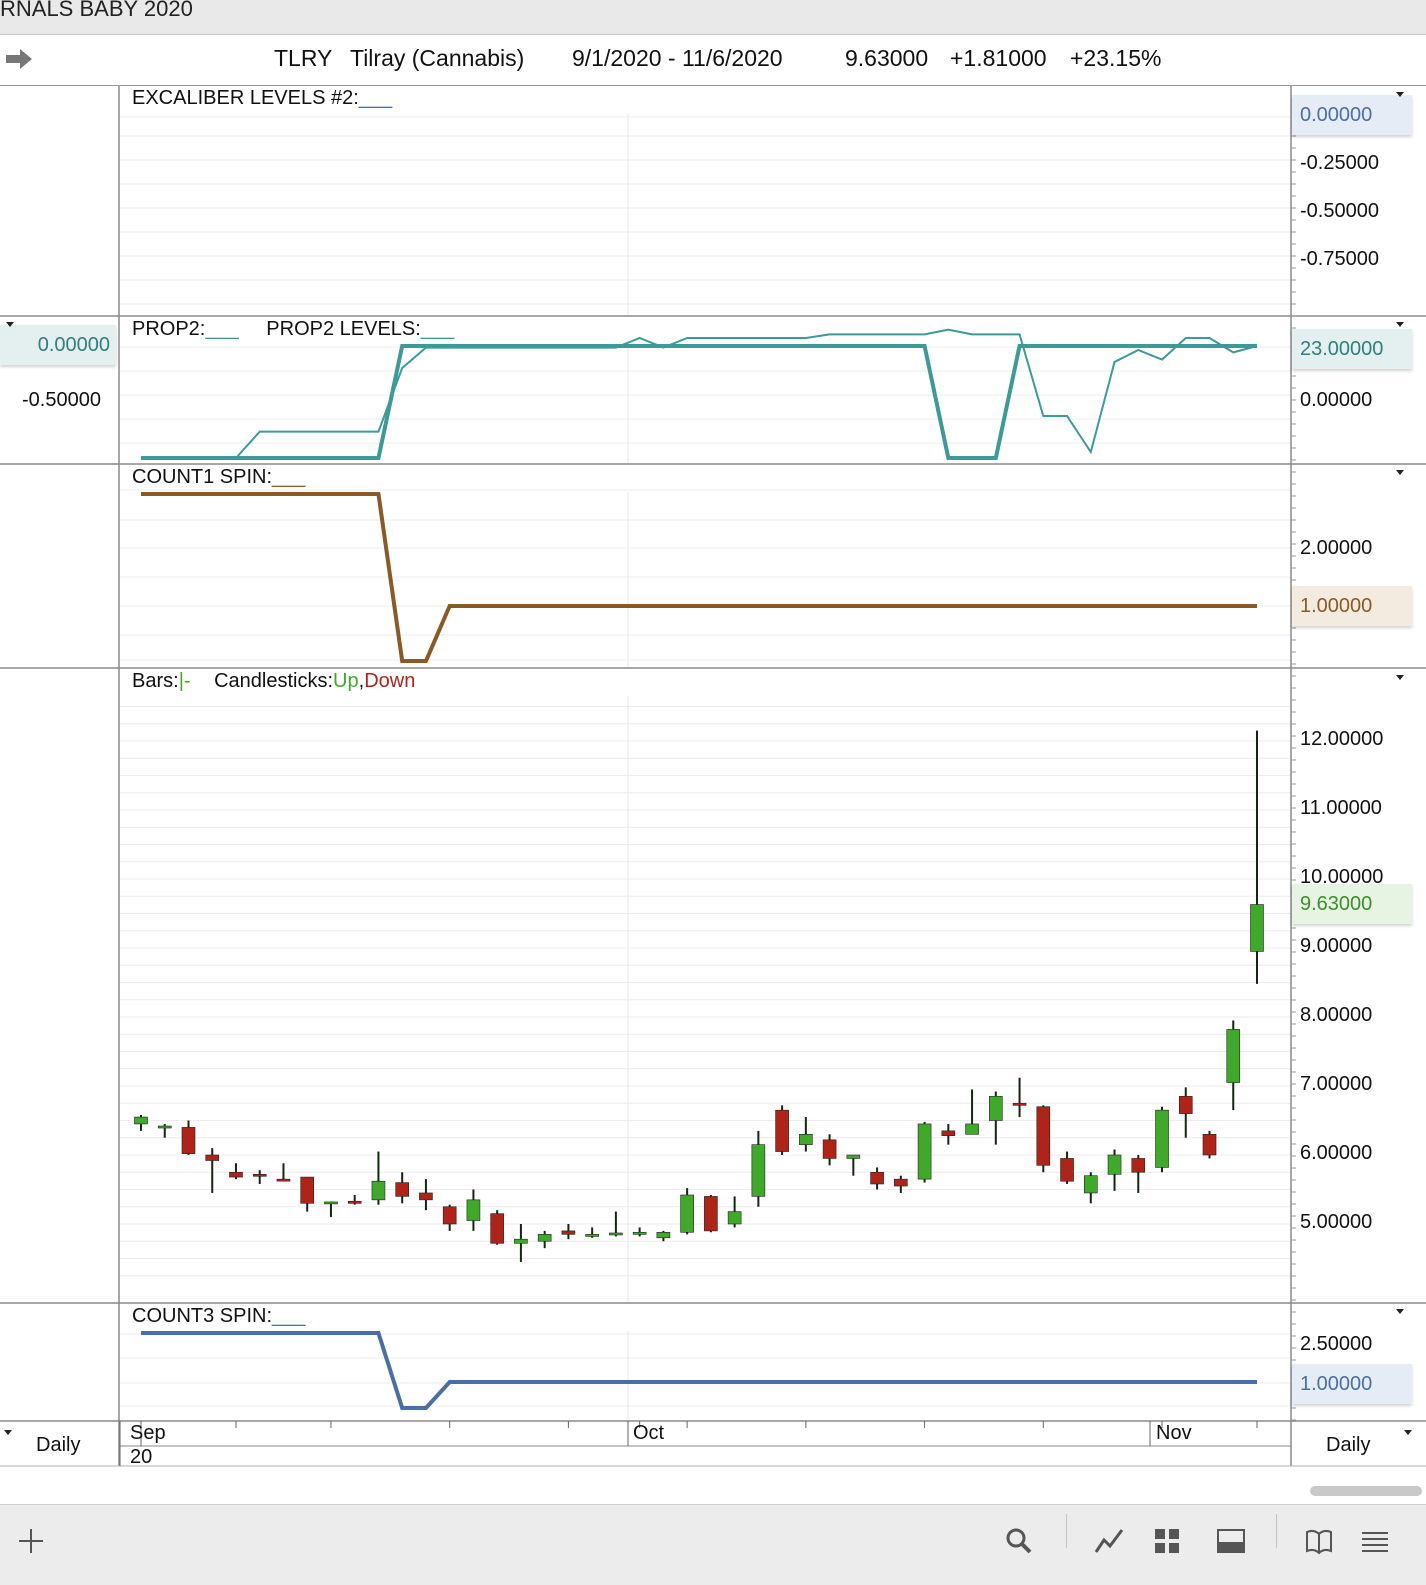 The image size is (1426, 1585). What do you see at coordinates (1339, 259) in the screenshot?
I see `excal-tick: -0.75000` at bounding box center [1339, 259].